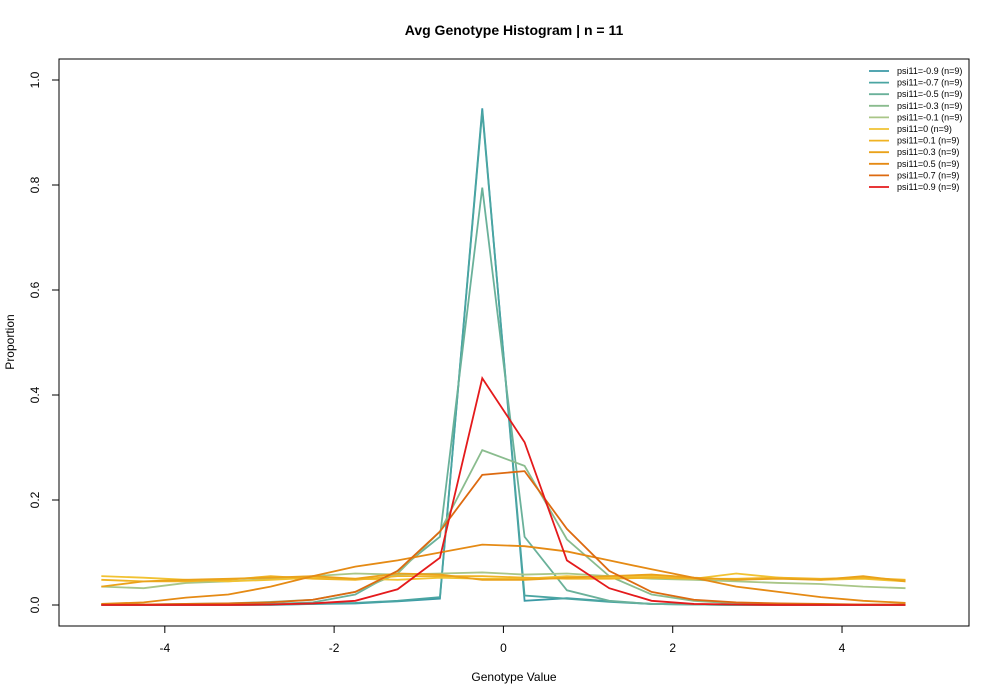 This screenshot has width=1000, height=700. Describe the element at coordinates (928, 187) in the screenshot. I see `legend-entry: psi11=0.9 (n=9)` at that location.